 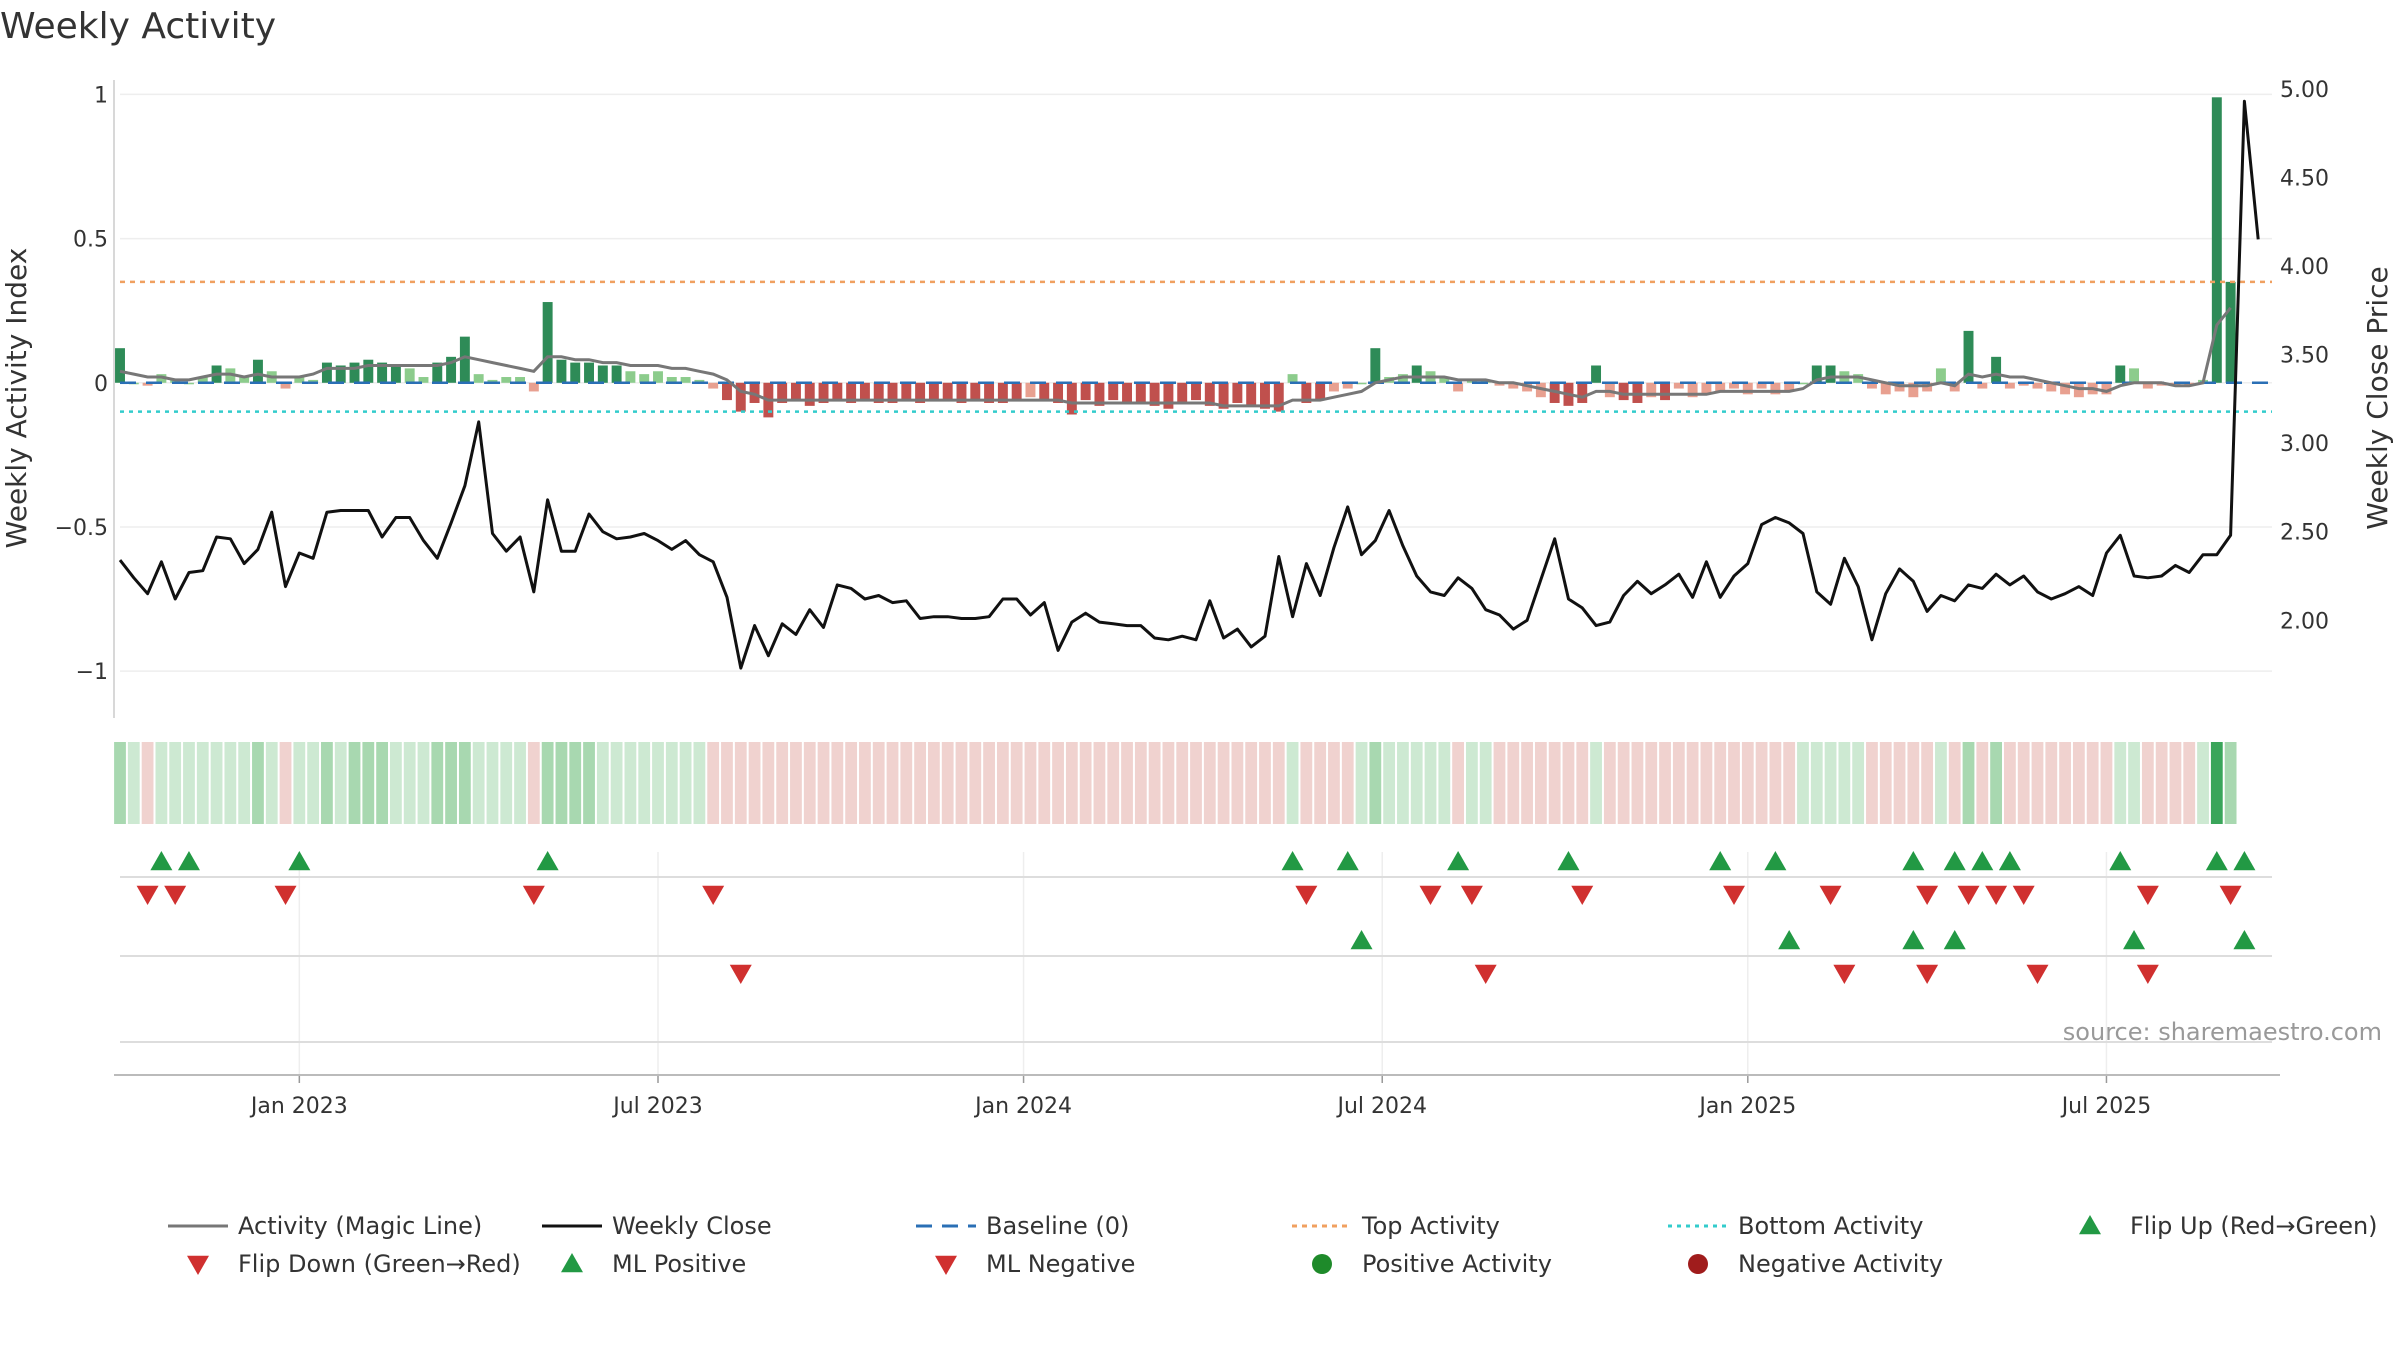 What do you see at coordinates (657, 1226) in the screenshot?
I see `legend-item-close: Weekly Close` at bounding box center [657, 1226].